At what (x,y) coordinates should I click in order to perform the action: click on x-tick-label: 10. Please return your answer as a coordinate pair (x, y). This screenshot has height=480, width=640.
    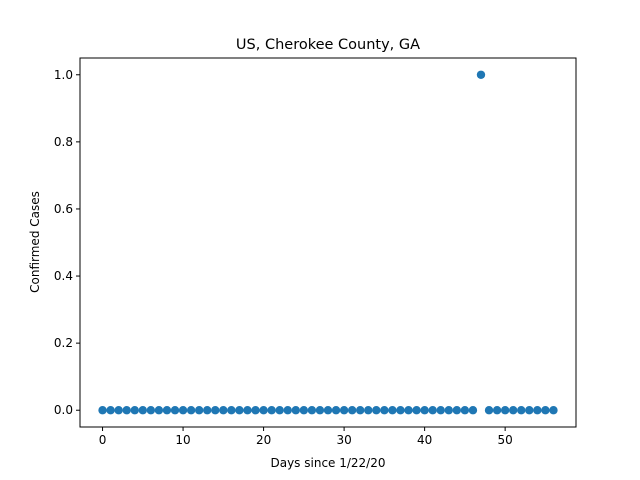
    Looking at the image, I should click on (182, 440).